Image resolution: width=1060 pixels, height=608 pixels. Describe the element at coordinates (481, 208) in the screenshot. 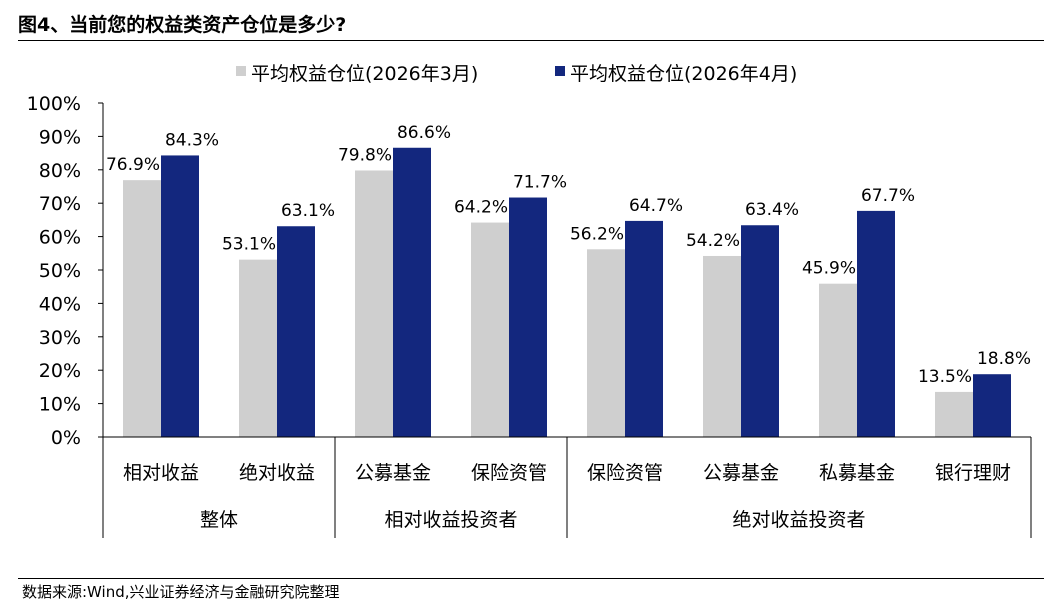

I see `data-label-series-1: 64.2%` at that location.